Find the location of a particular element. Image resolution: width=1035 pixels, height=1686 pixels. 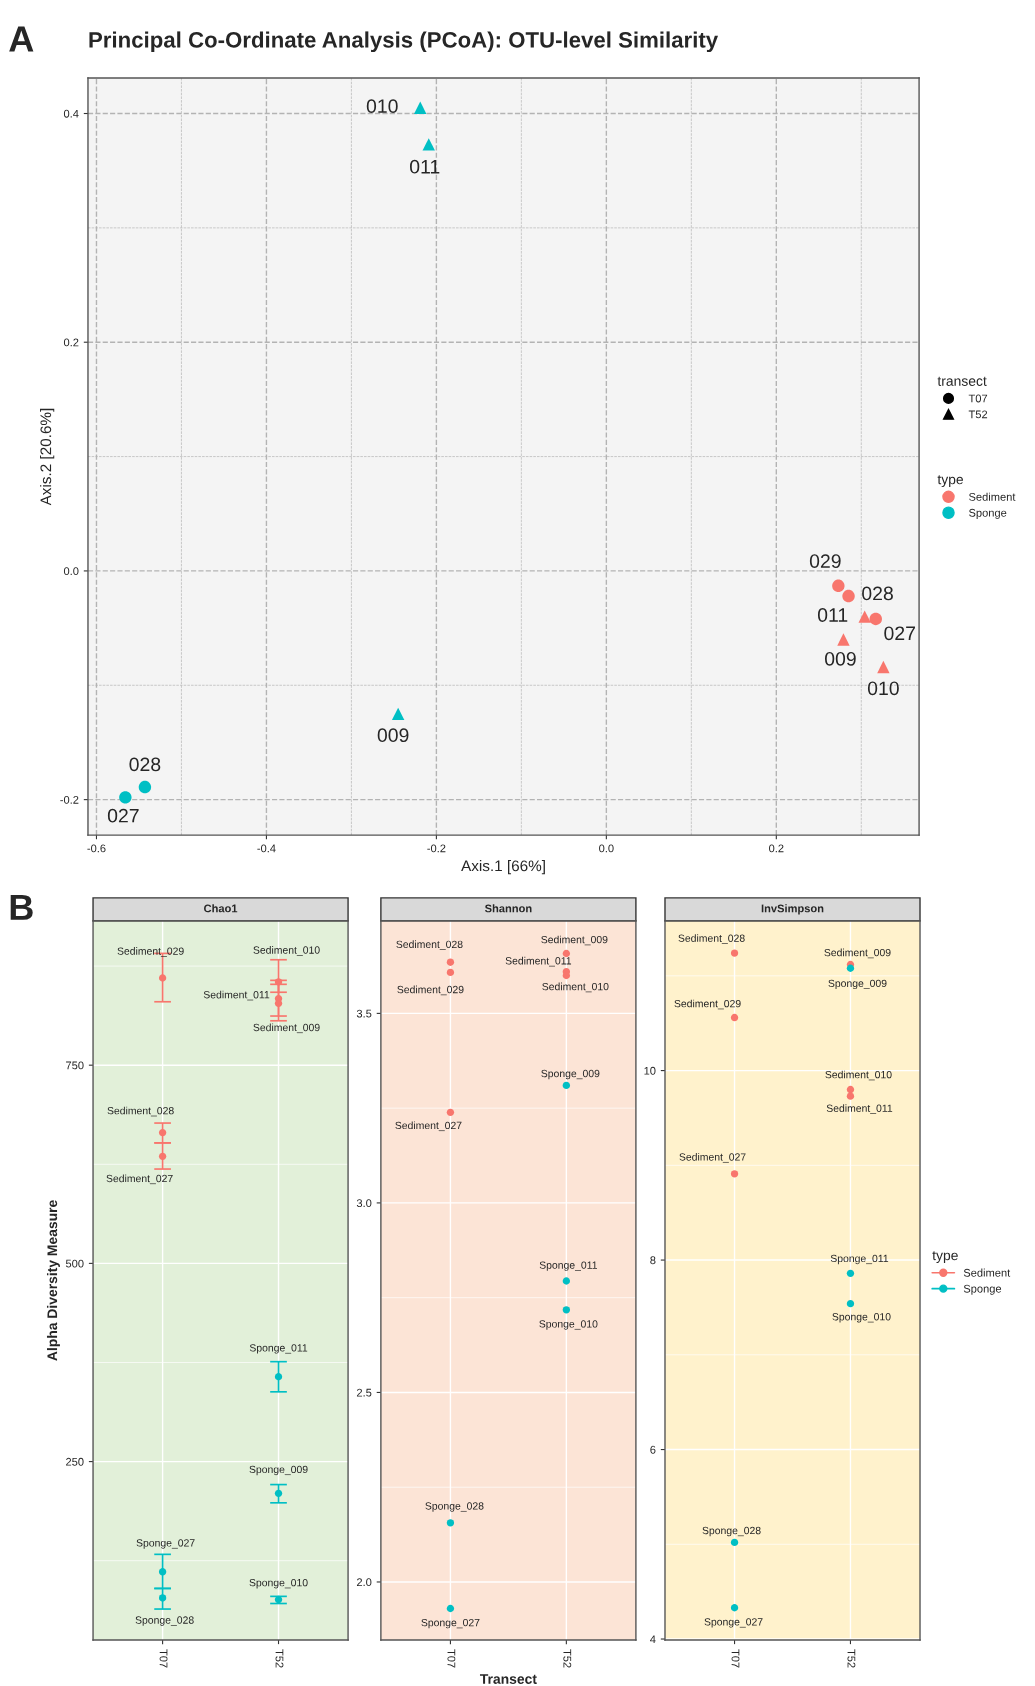

text: T07 is located at coordinates (978, 398).